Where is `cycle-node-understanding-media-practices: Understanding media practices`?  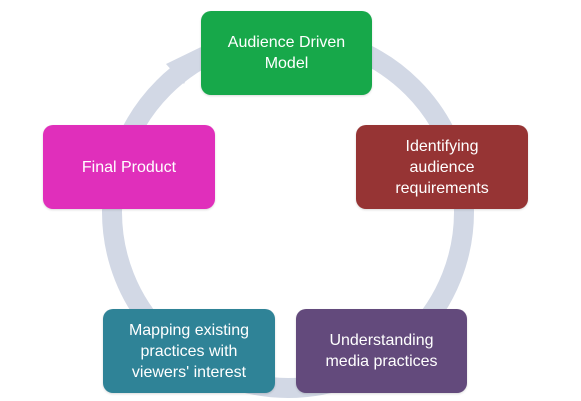 cycle-node-understanding-media-practices: Understanding media practices is located at coordinates (381, 351).